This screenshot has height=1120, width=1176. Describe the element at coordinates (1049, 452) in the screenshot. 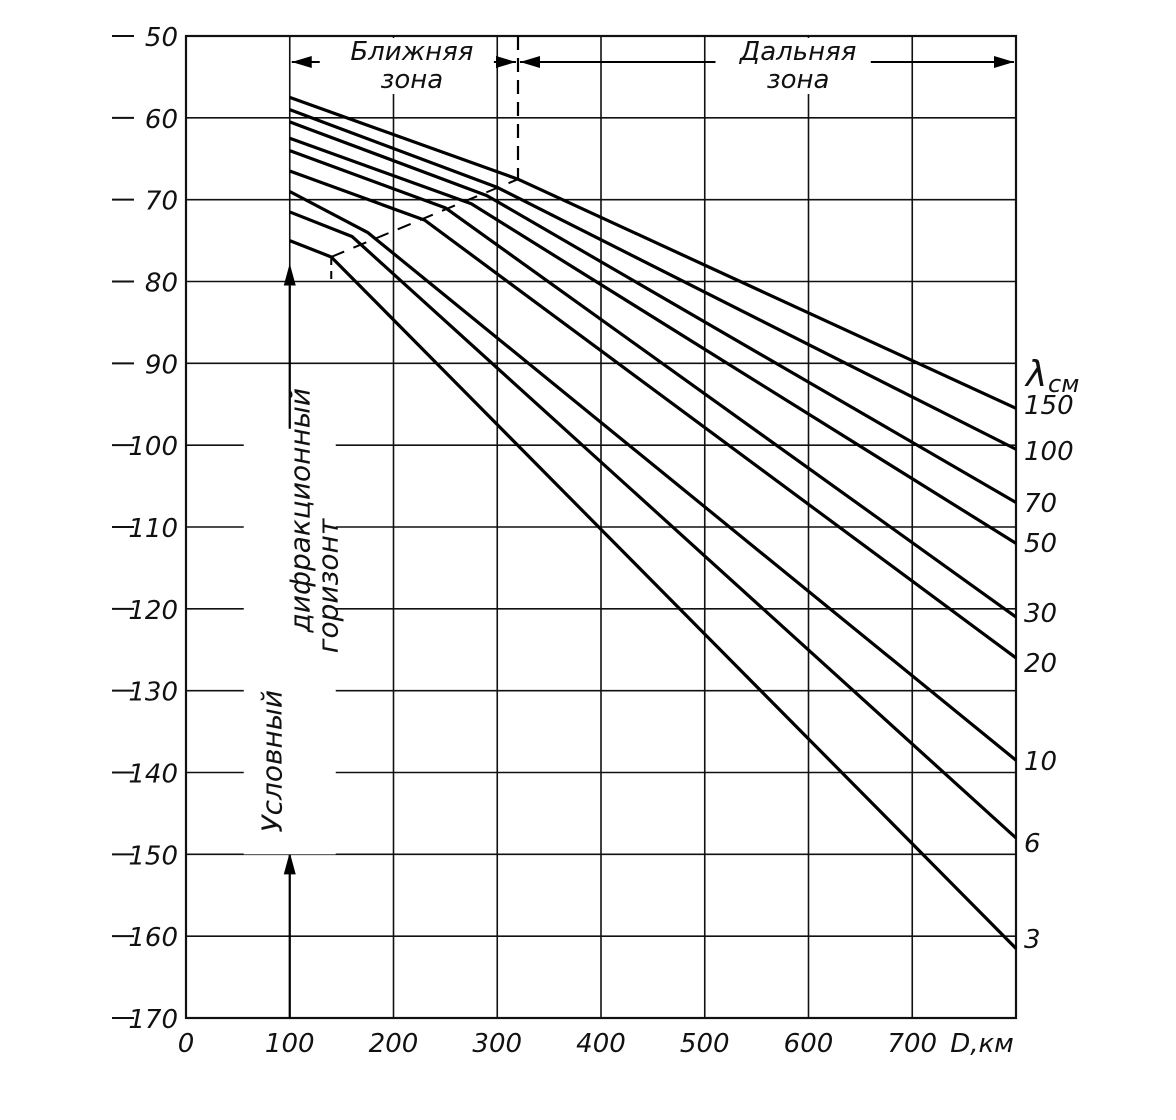

I see `series-label-100: 100` at that location.